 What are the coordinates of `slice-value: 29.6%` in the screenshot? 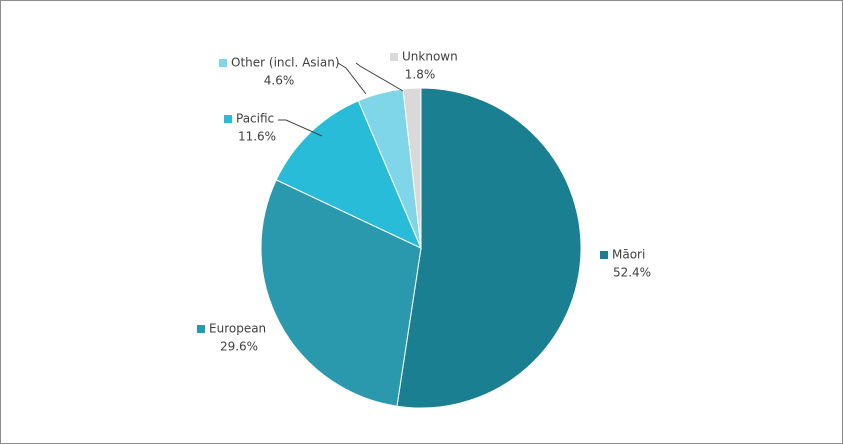 It's located at (239, 347).